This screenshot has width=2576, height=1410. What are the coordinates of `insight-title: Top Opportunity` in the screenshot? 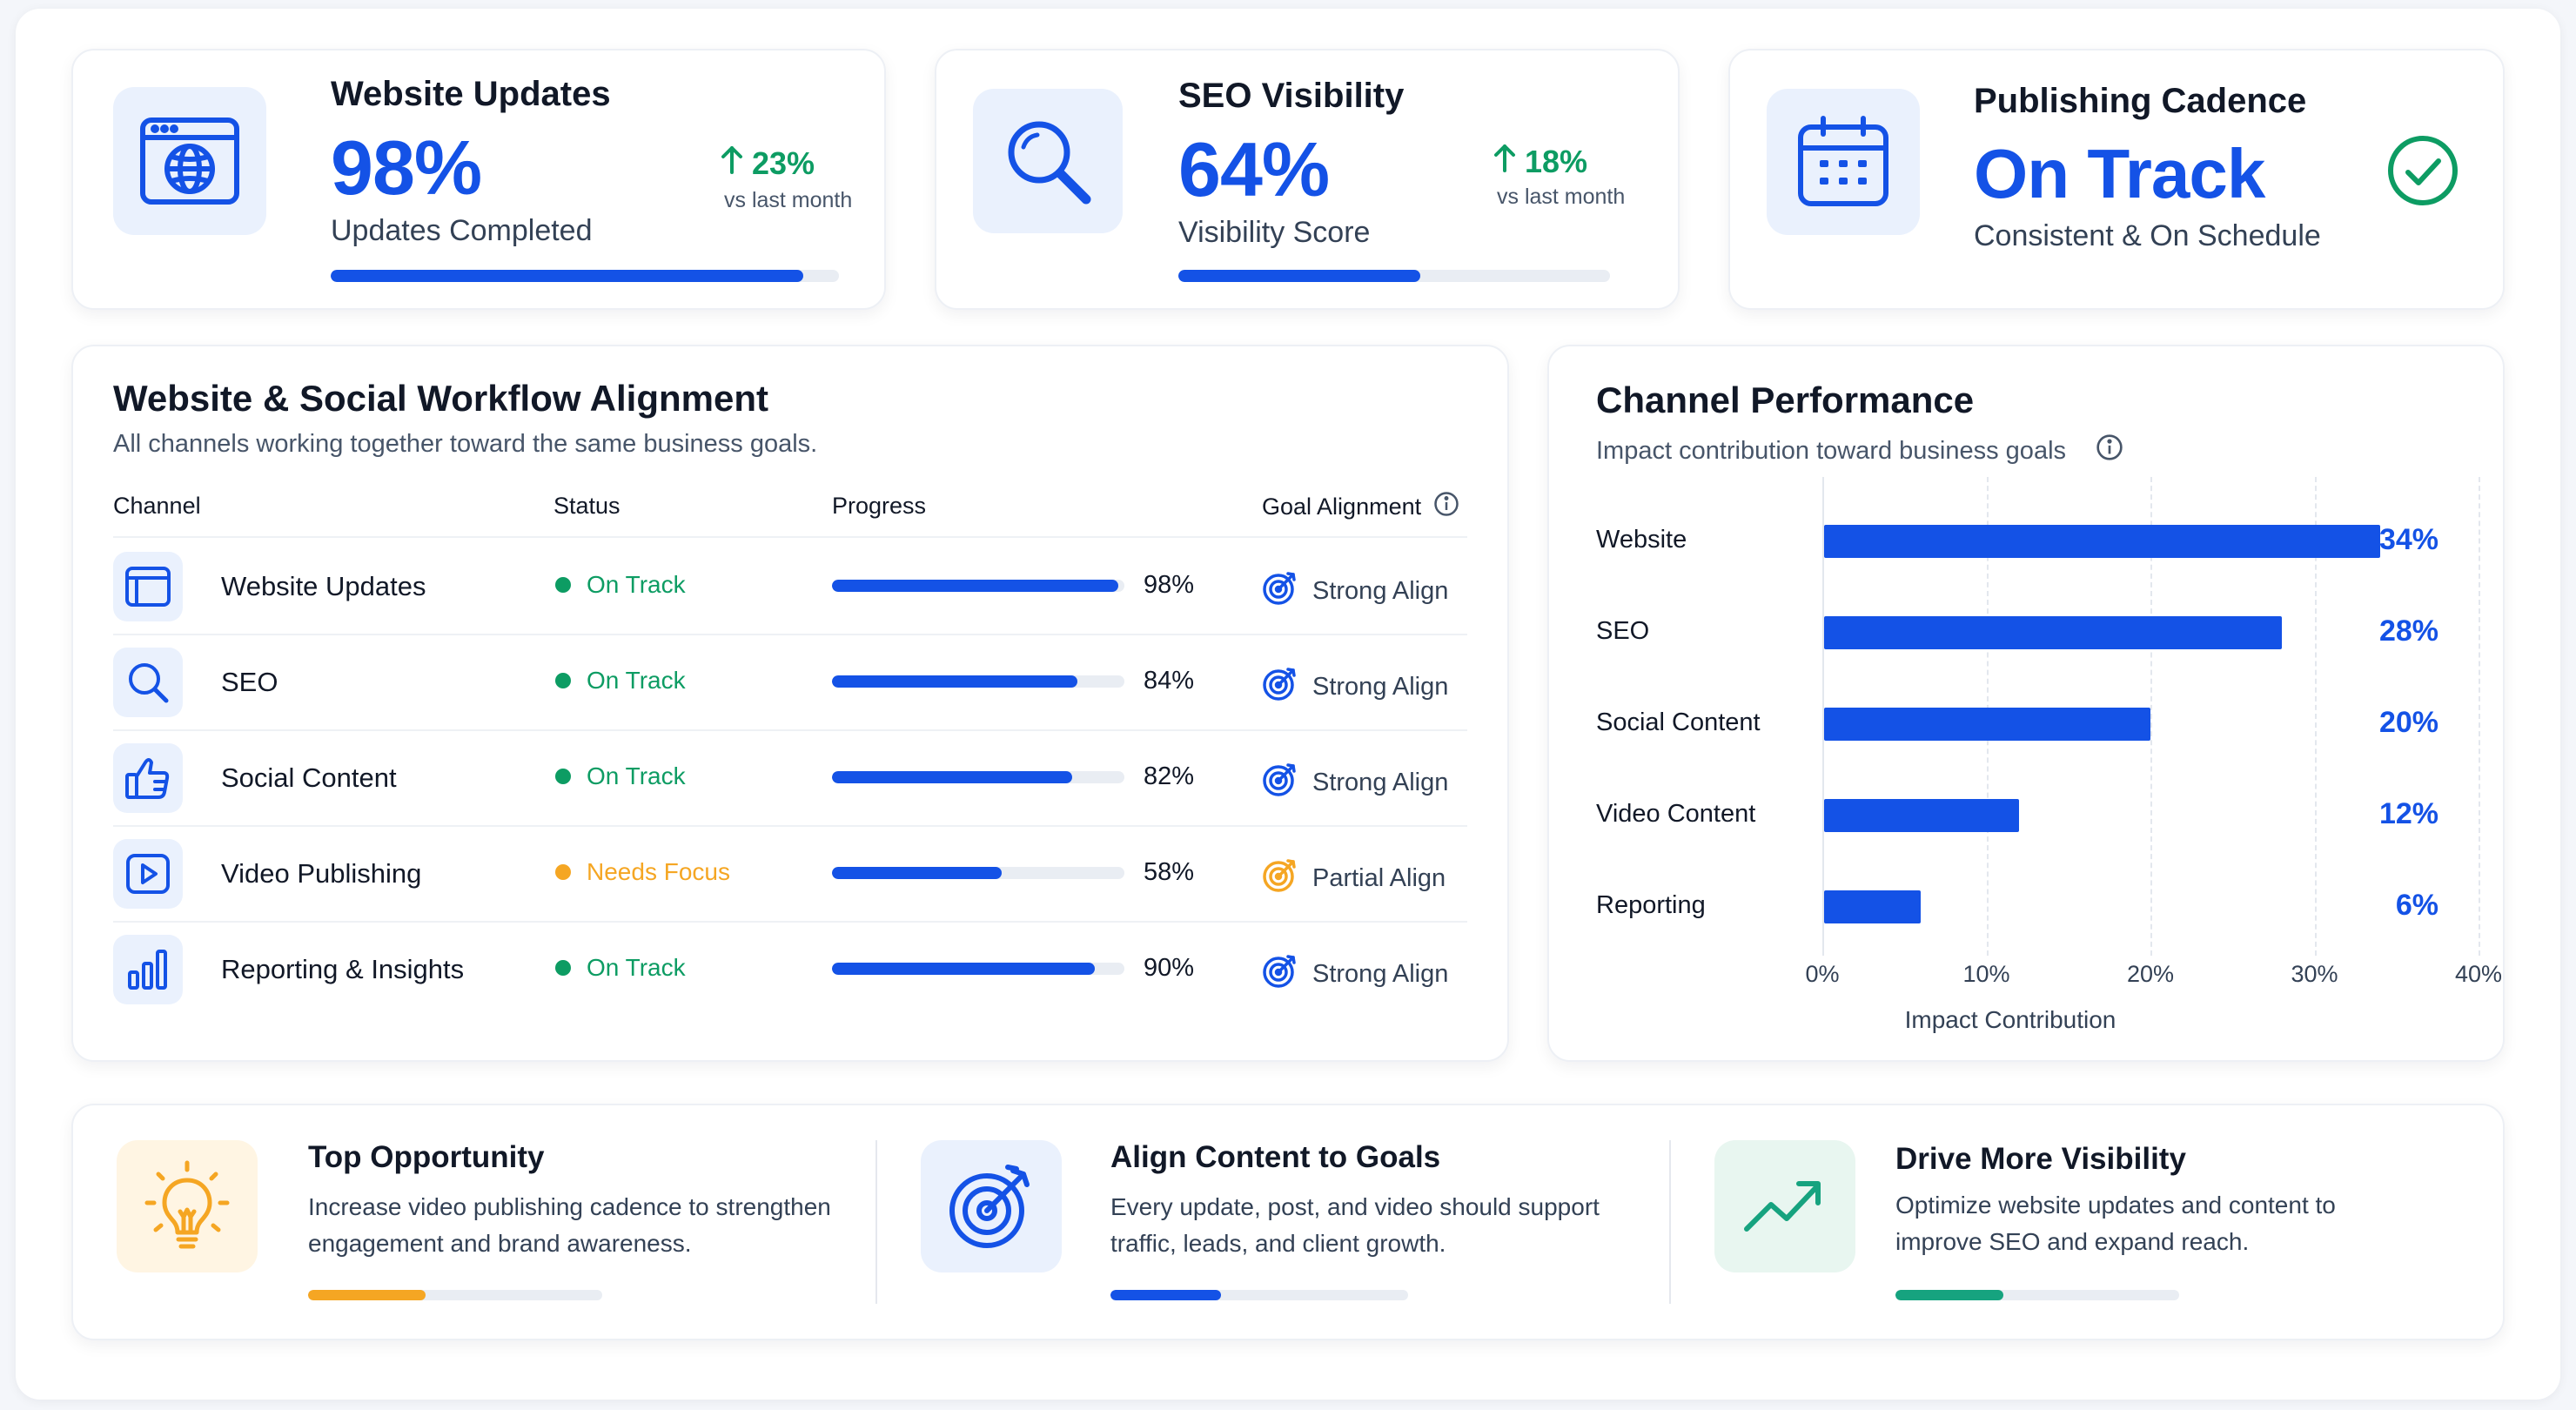 It's located at (426, 1157).